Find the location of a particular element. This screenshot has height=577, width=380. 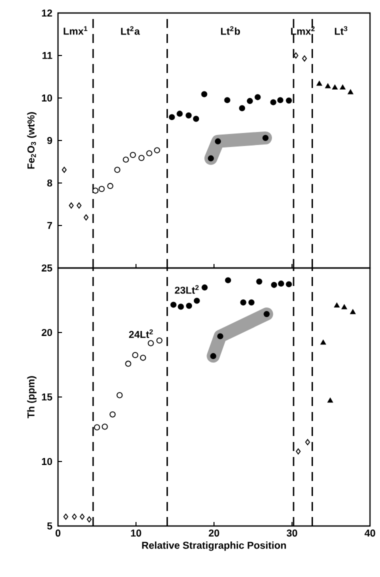

annotation: Lt$^{2}$b is located at coordinates (230, 30).